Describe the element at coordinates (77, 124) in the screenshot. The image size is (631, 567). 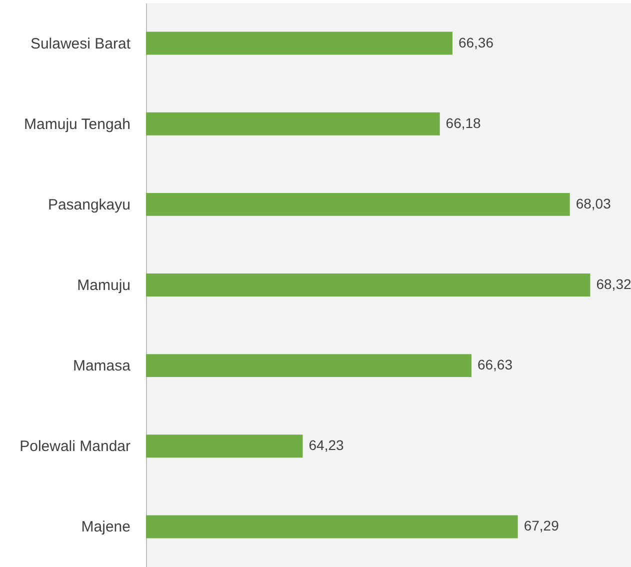
I see `y-tick-label: Mamuju Tengah` at that location.